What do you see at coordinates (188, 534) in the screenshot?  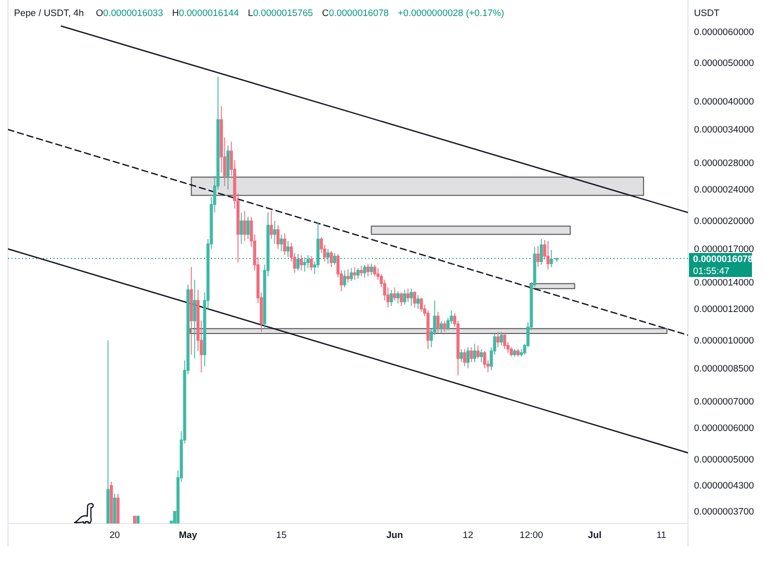 I see `x-tick-label: May` at bounding box center [188, 534].